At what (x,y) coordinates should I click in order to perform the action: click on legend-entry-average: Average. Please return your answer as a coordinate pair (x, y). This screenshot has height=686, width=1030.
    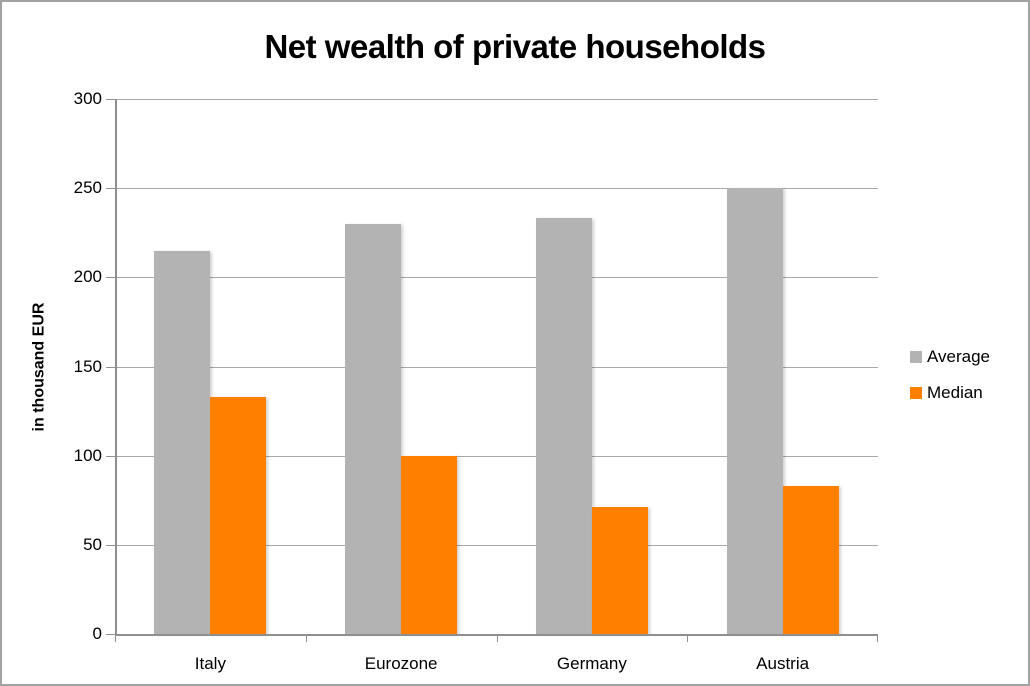
    Looking at the image, I should click on (950, 357).